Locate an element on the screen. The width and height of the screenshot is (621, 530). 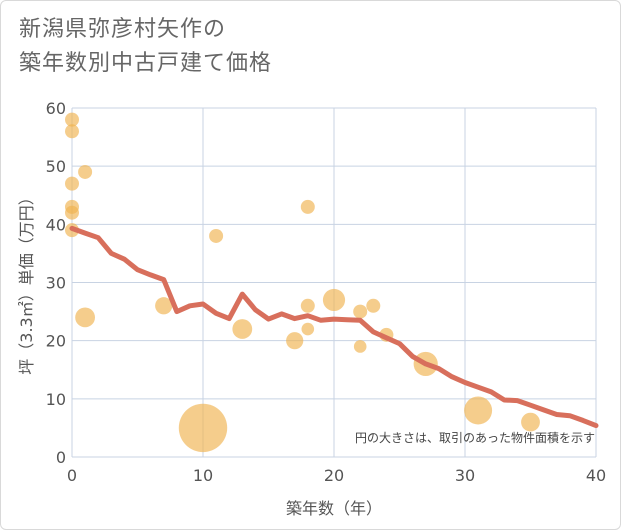
x-tick-label: 10 is located at coordinates (203, 475).